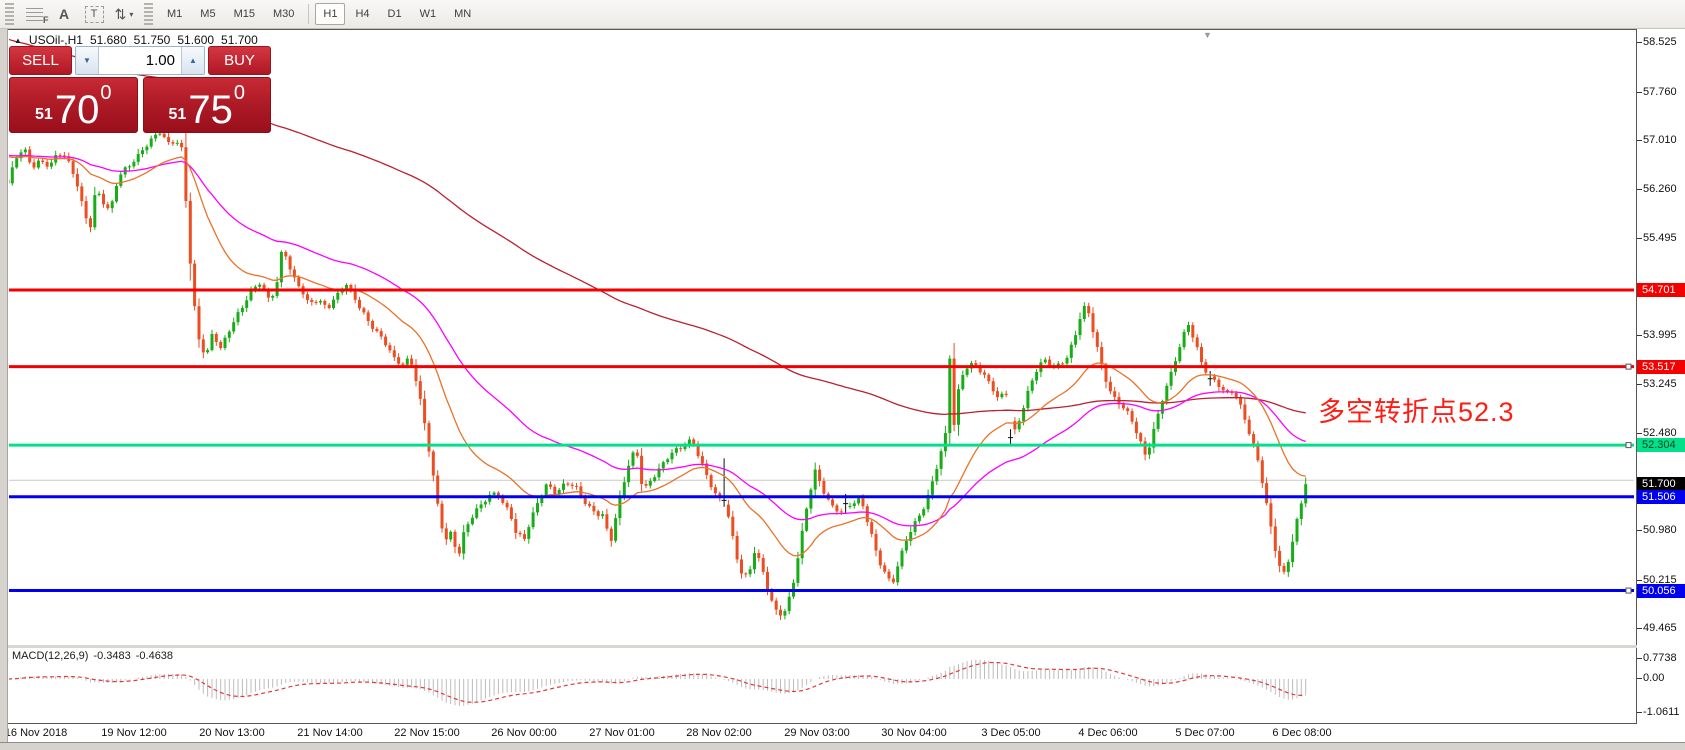 The height and width of the screenshot is (750, 1685). I want to click on buy-button: BUY, so click(239, 60).